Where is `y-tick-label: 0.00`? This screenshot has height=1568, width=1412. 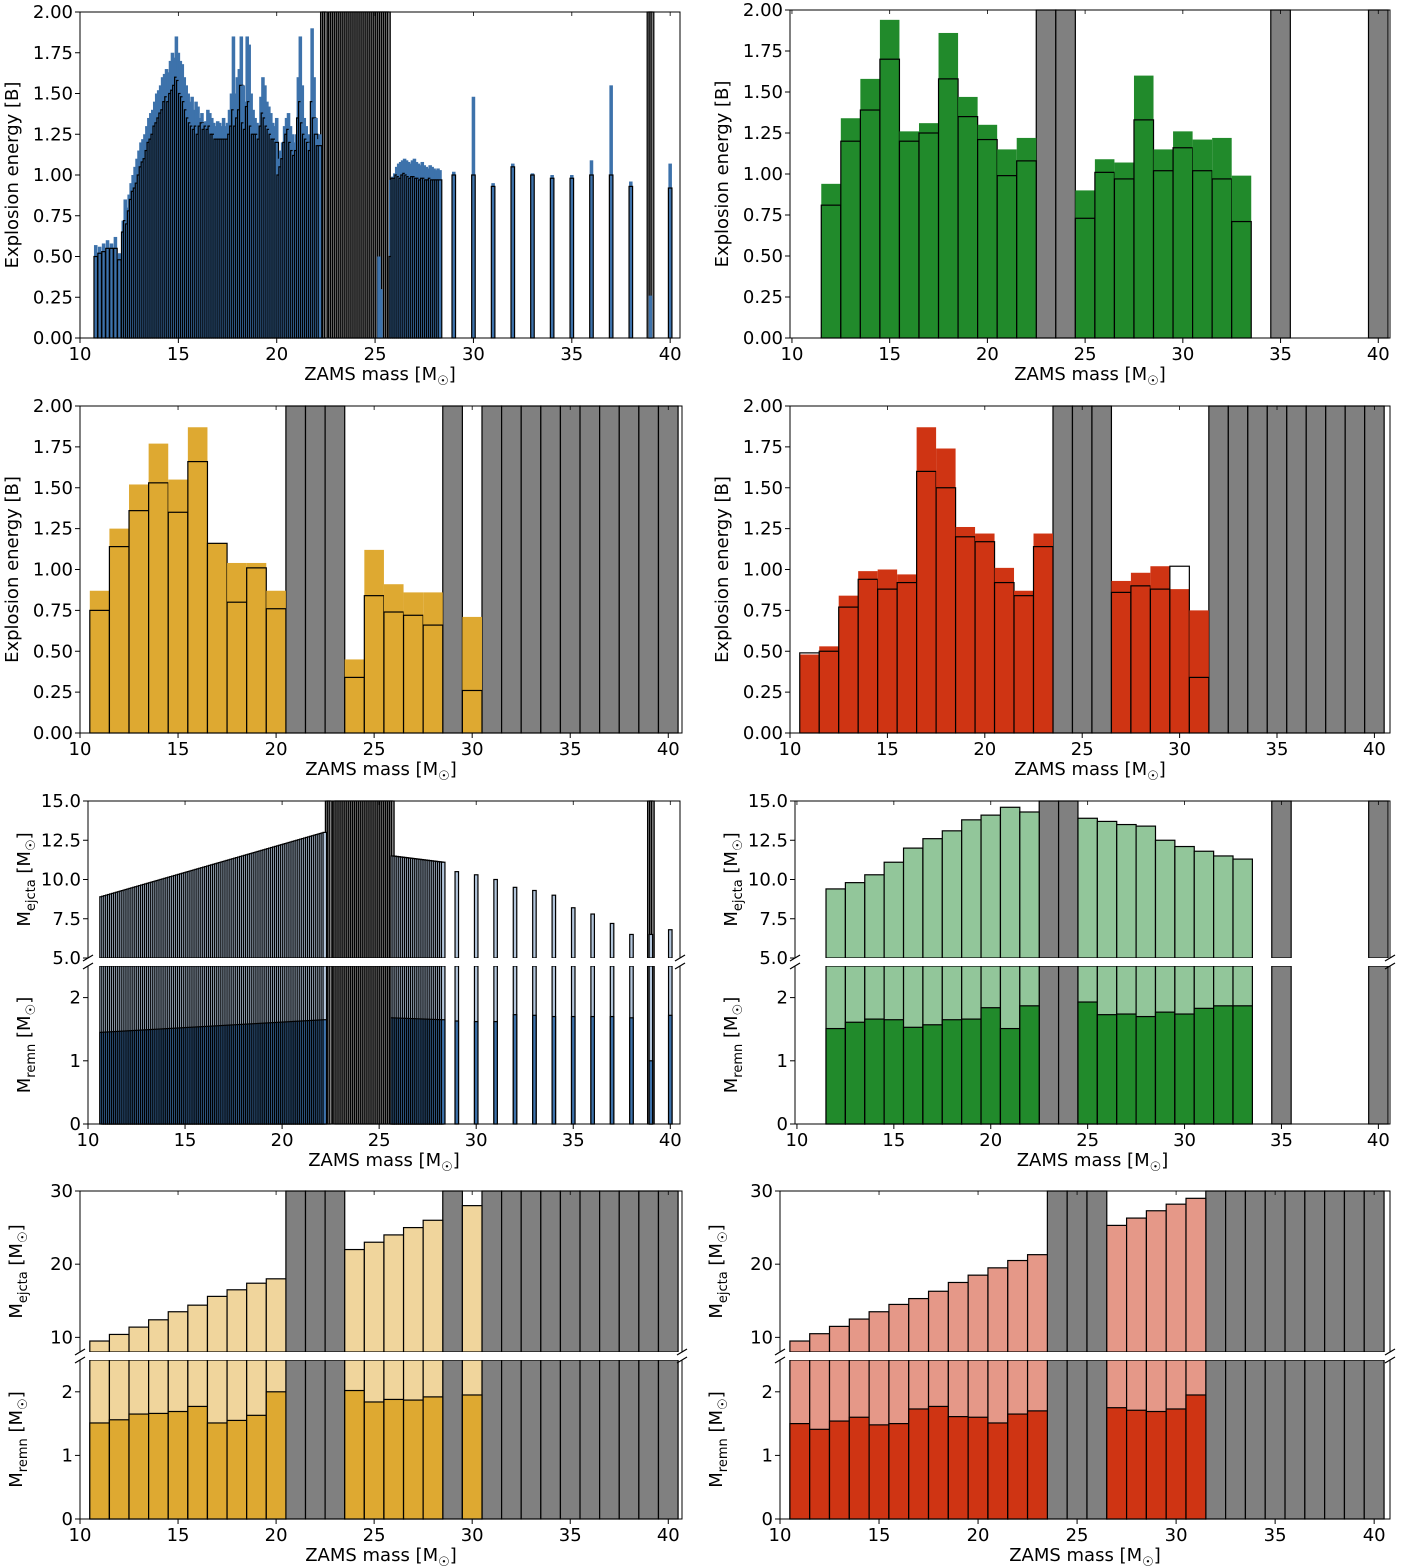
y-tick-label: 0.00 is located at coordinates (53, 338).